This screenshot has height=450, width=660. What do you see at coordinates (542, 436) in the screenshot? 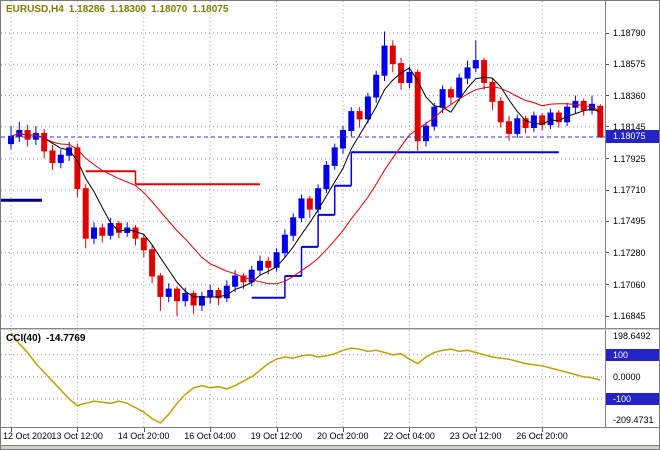
I see `time-label: 26 Oct 20:00` at bounding box center [542, 436].